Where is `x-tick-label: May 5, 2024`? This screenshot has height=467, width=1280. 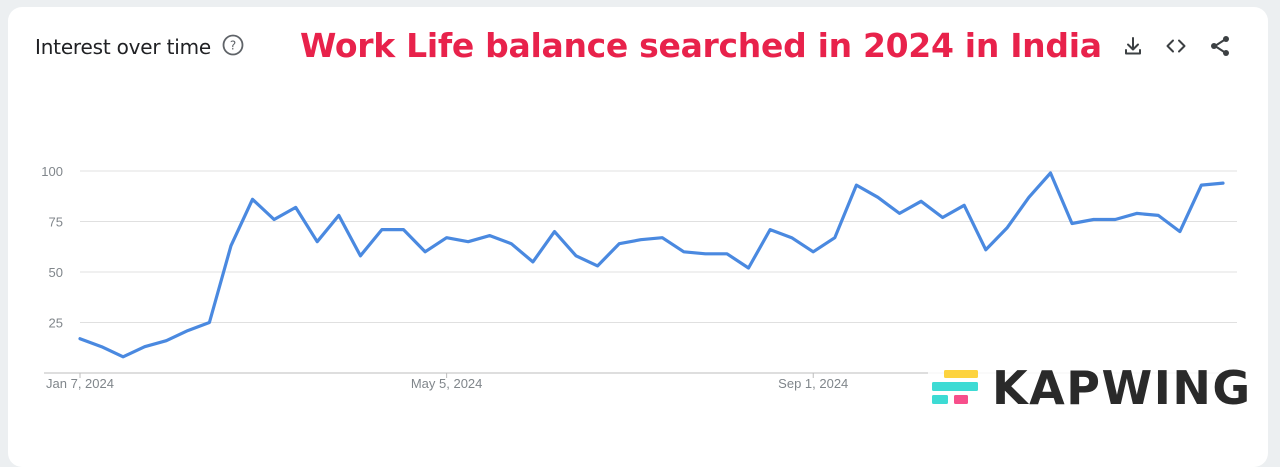
x-tick-label: May 5, 2024 is located at coordinates (447, 383).